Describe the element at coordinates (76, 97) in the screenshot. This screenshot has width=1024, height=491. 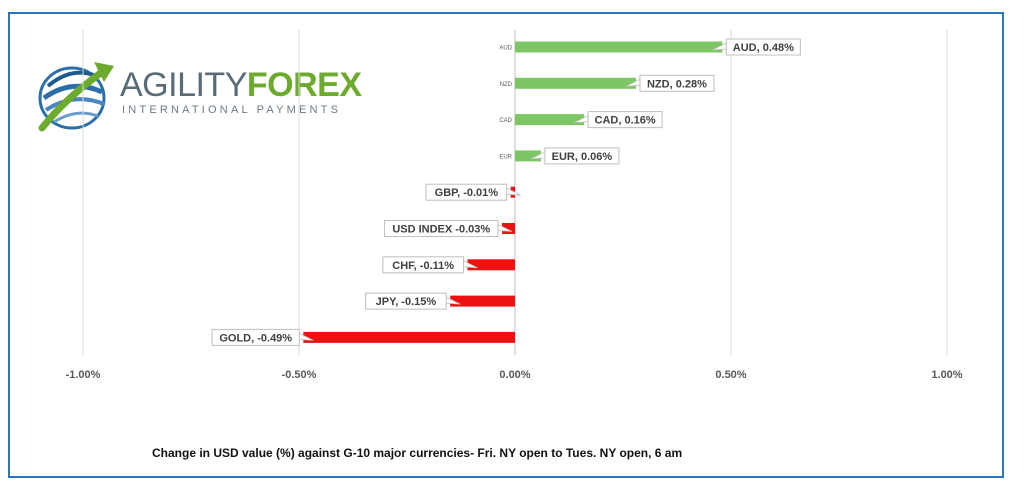
I see `globe-arrow-icon` at that location.